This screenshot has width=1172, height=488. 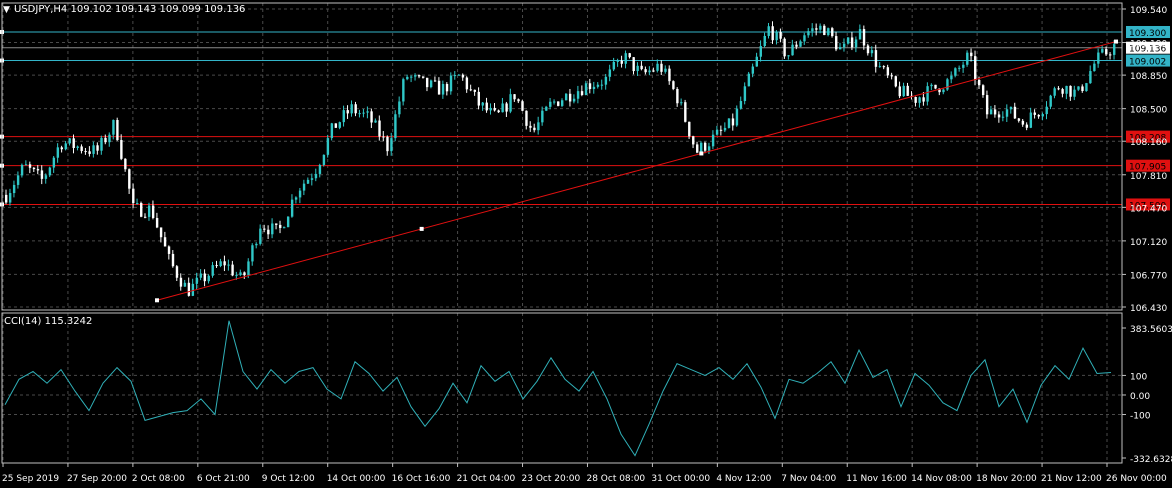 I want to click on time-tick-label: 18 Nov 20:00, so click(x=1006, y=479).